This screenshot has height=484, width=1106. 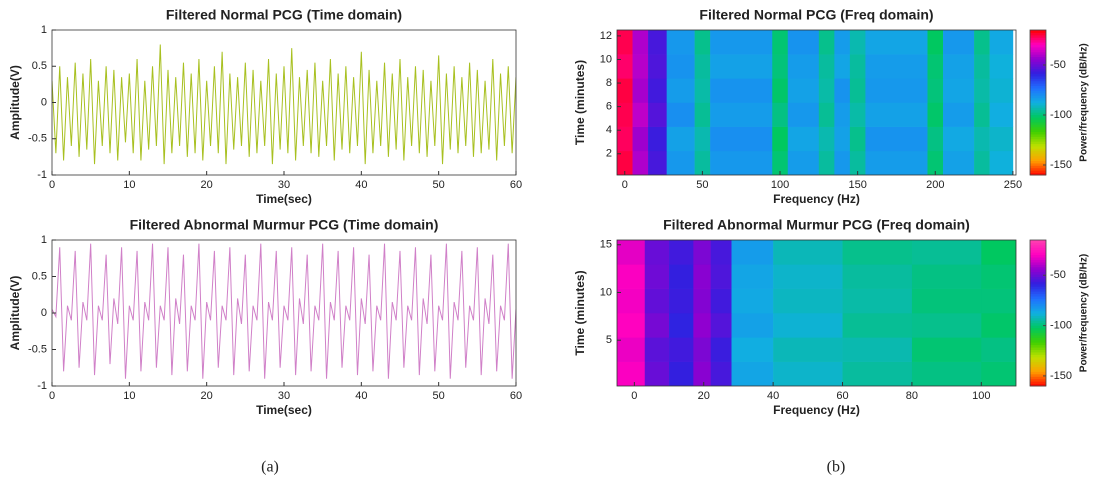 I want to click on y-tick-label: 0, so click(x=44, y=102).